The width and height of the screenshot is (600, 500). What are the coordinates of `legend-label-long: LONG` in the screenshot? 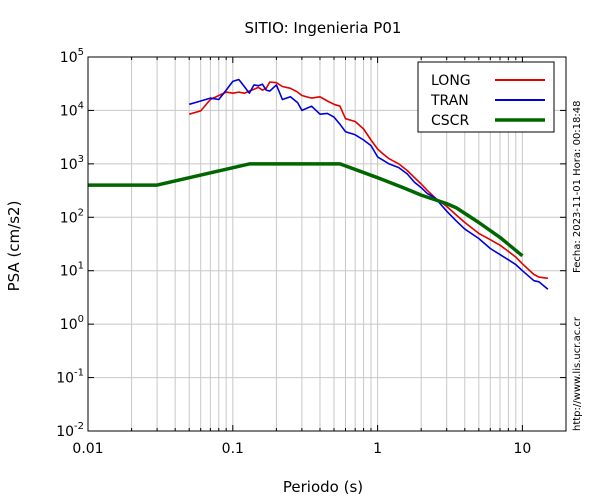 It's located at (451, 81).